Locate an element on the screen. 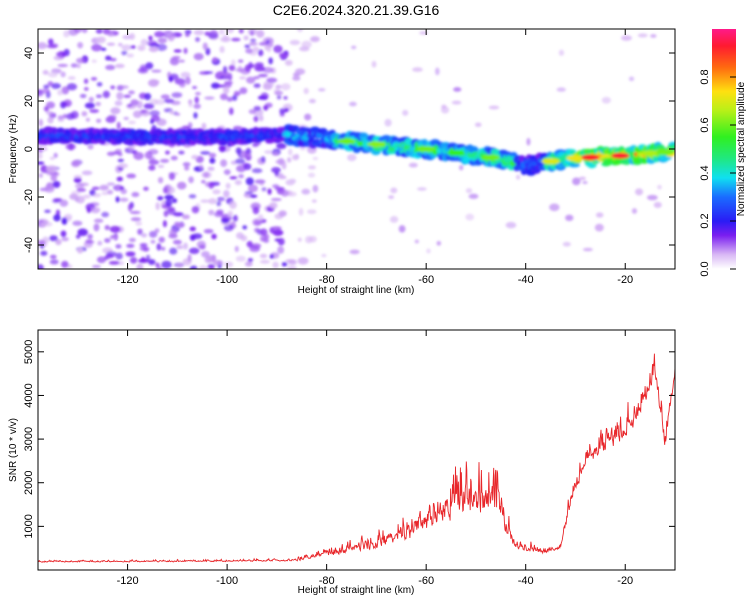 The width and height of the screenshot is (750, 600). spectrogram-ylabel: Frequency (Hz) is located at coordinates (13, 149).